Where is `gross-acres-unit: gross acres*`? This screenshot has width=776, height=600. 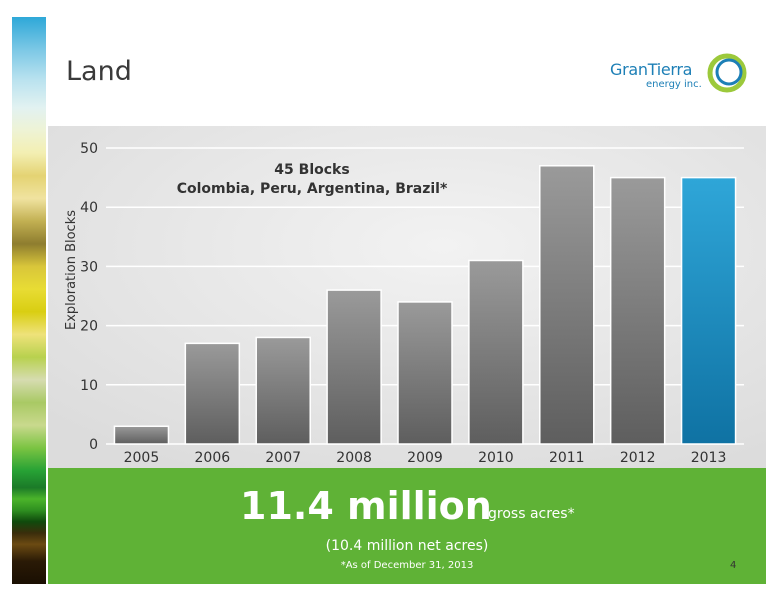
gross-acres-unit: gross acres* is located at coordinates (531, 514).